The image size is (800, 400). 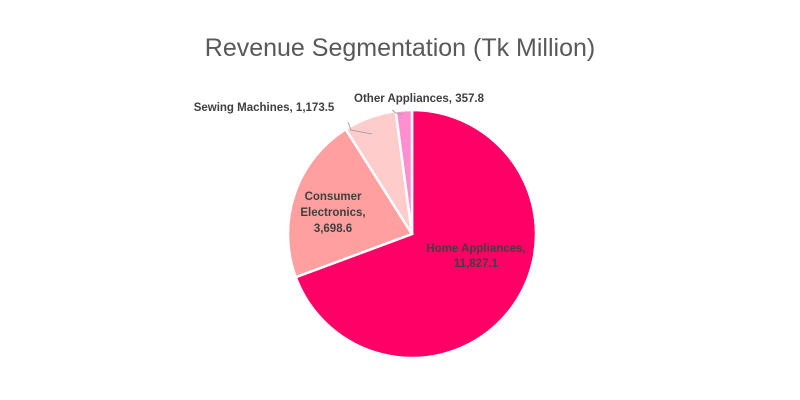 What do you see at coordinates (264, 108) in the screenshot?
I see `data-label-sewing-machines: Sewing Machines, 1,173.5` at bounding box center [264, 108].